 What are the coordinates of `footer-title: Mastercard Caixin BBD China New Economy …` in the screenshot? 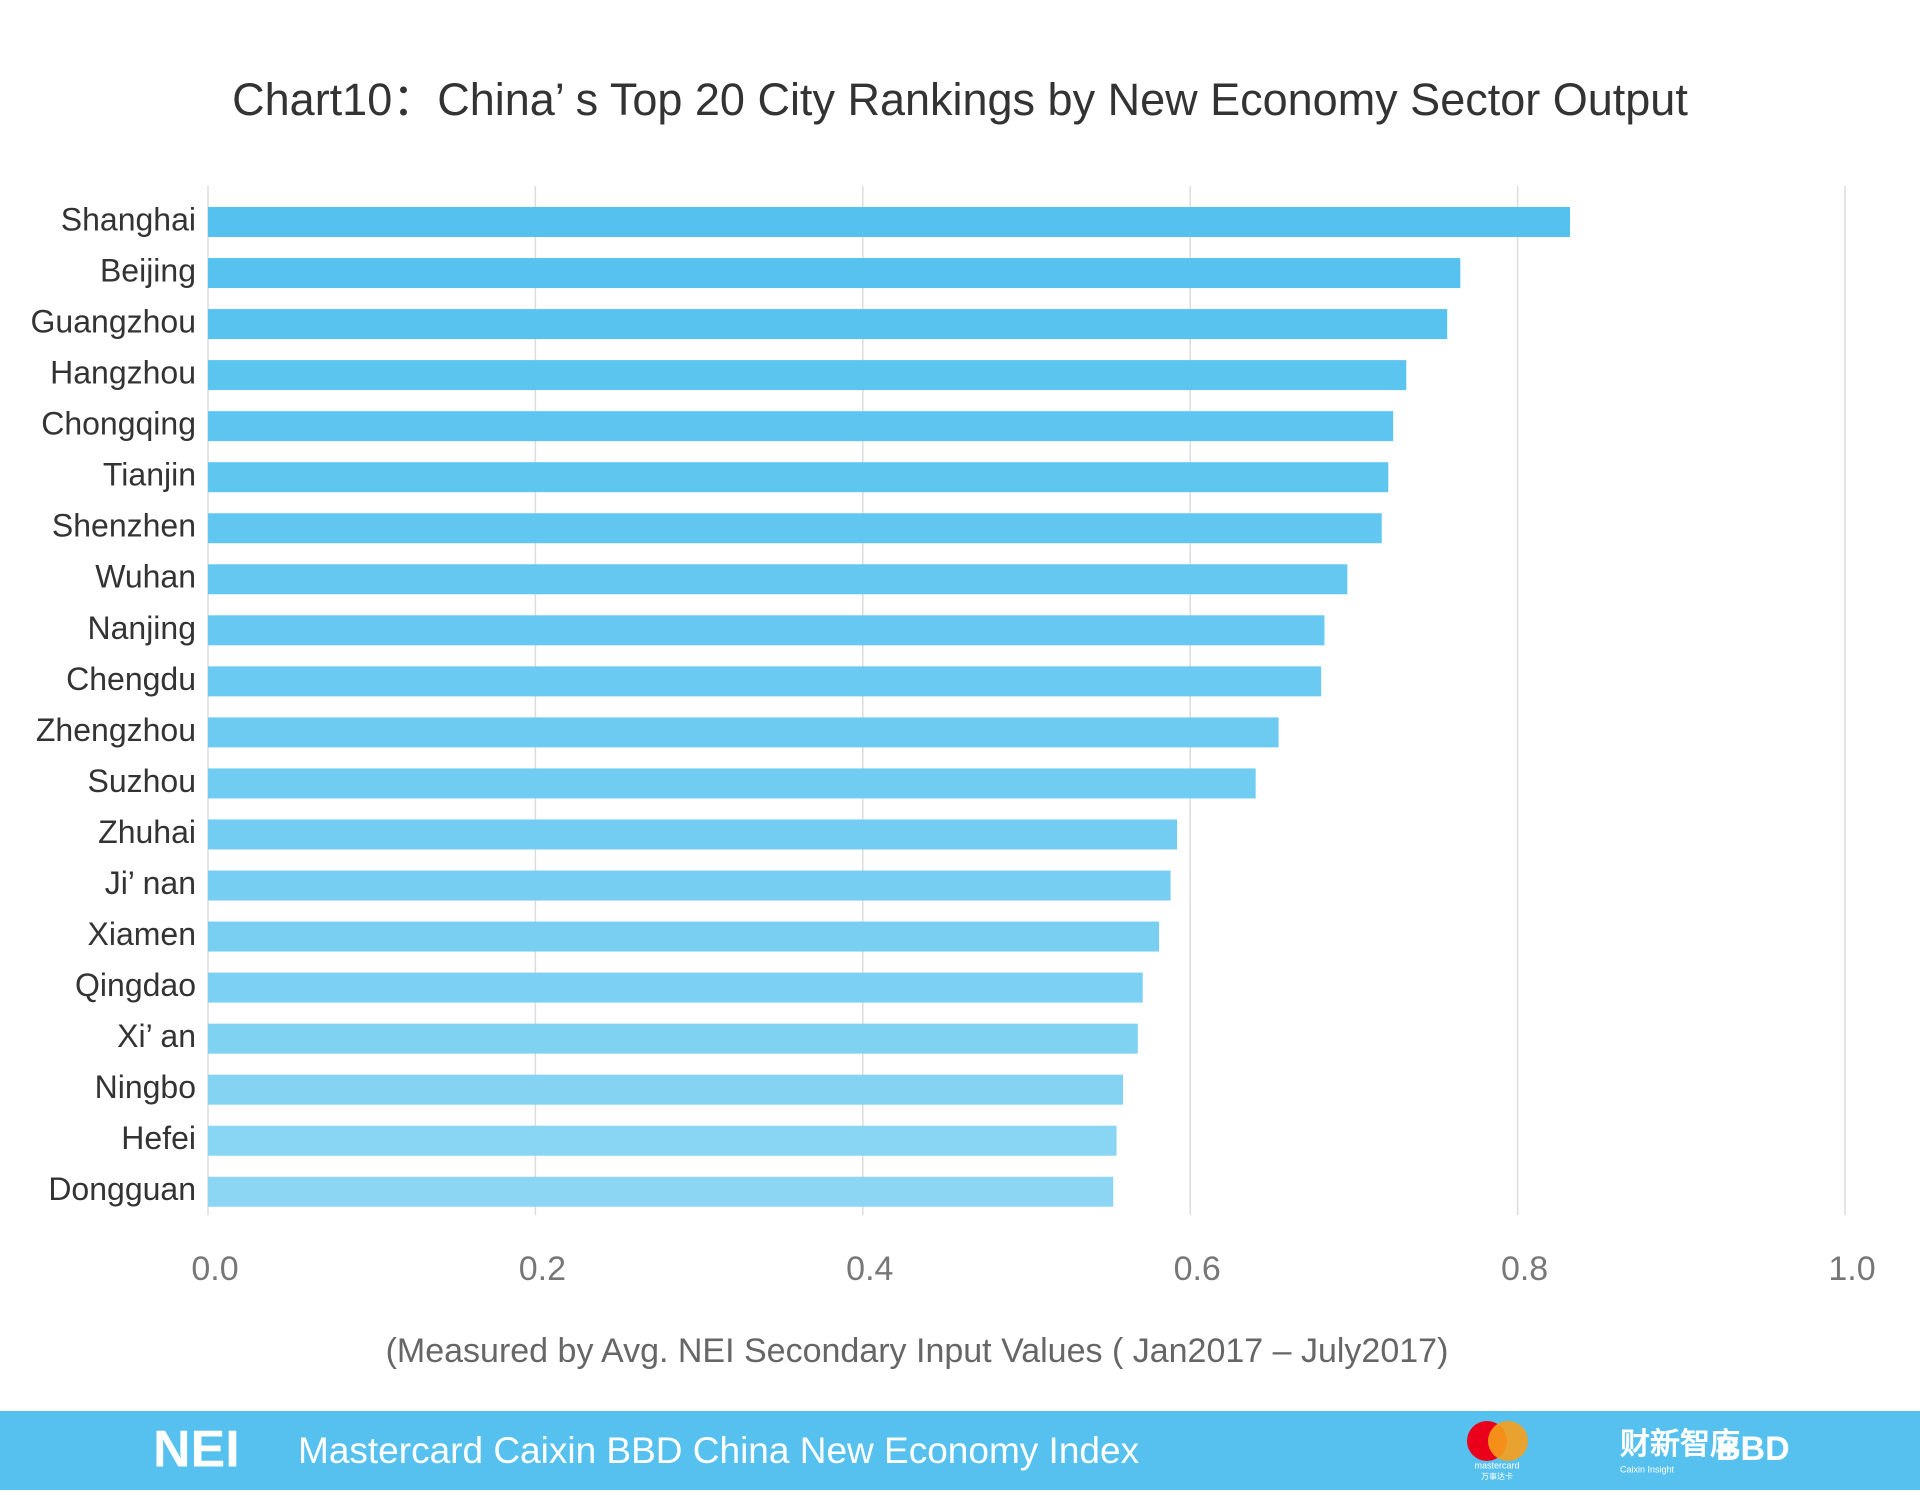 It's located at (719, 1450).